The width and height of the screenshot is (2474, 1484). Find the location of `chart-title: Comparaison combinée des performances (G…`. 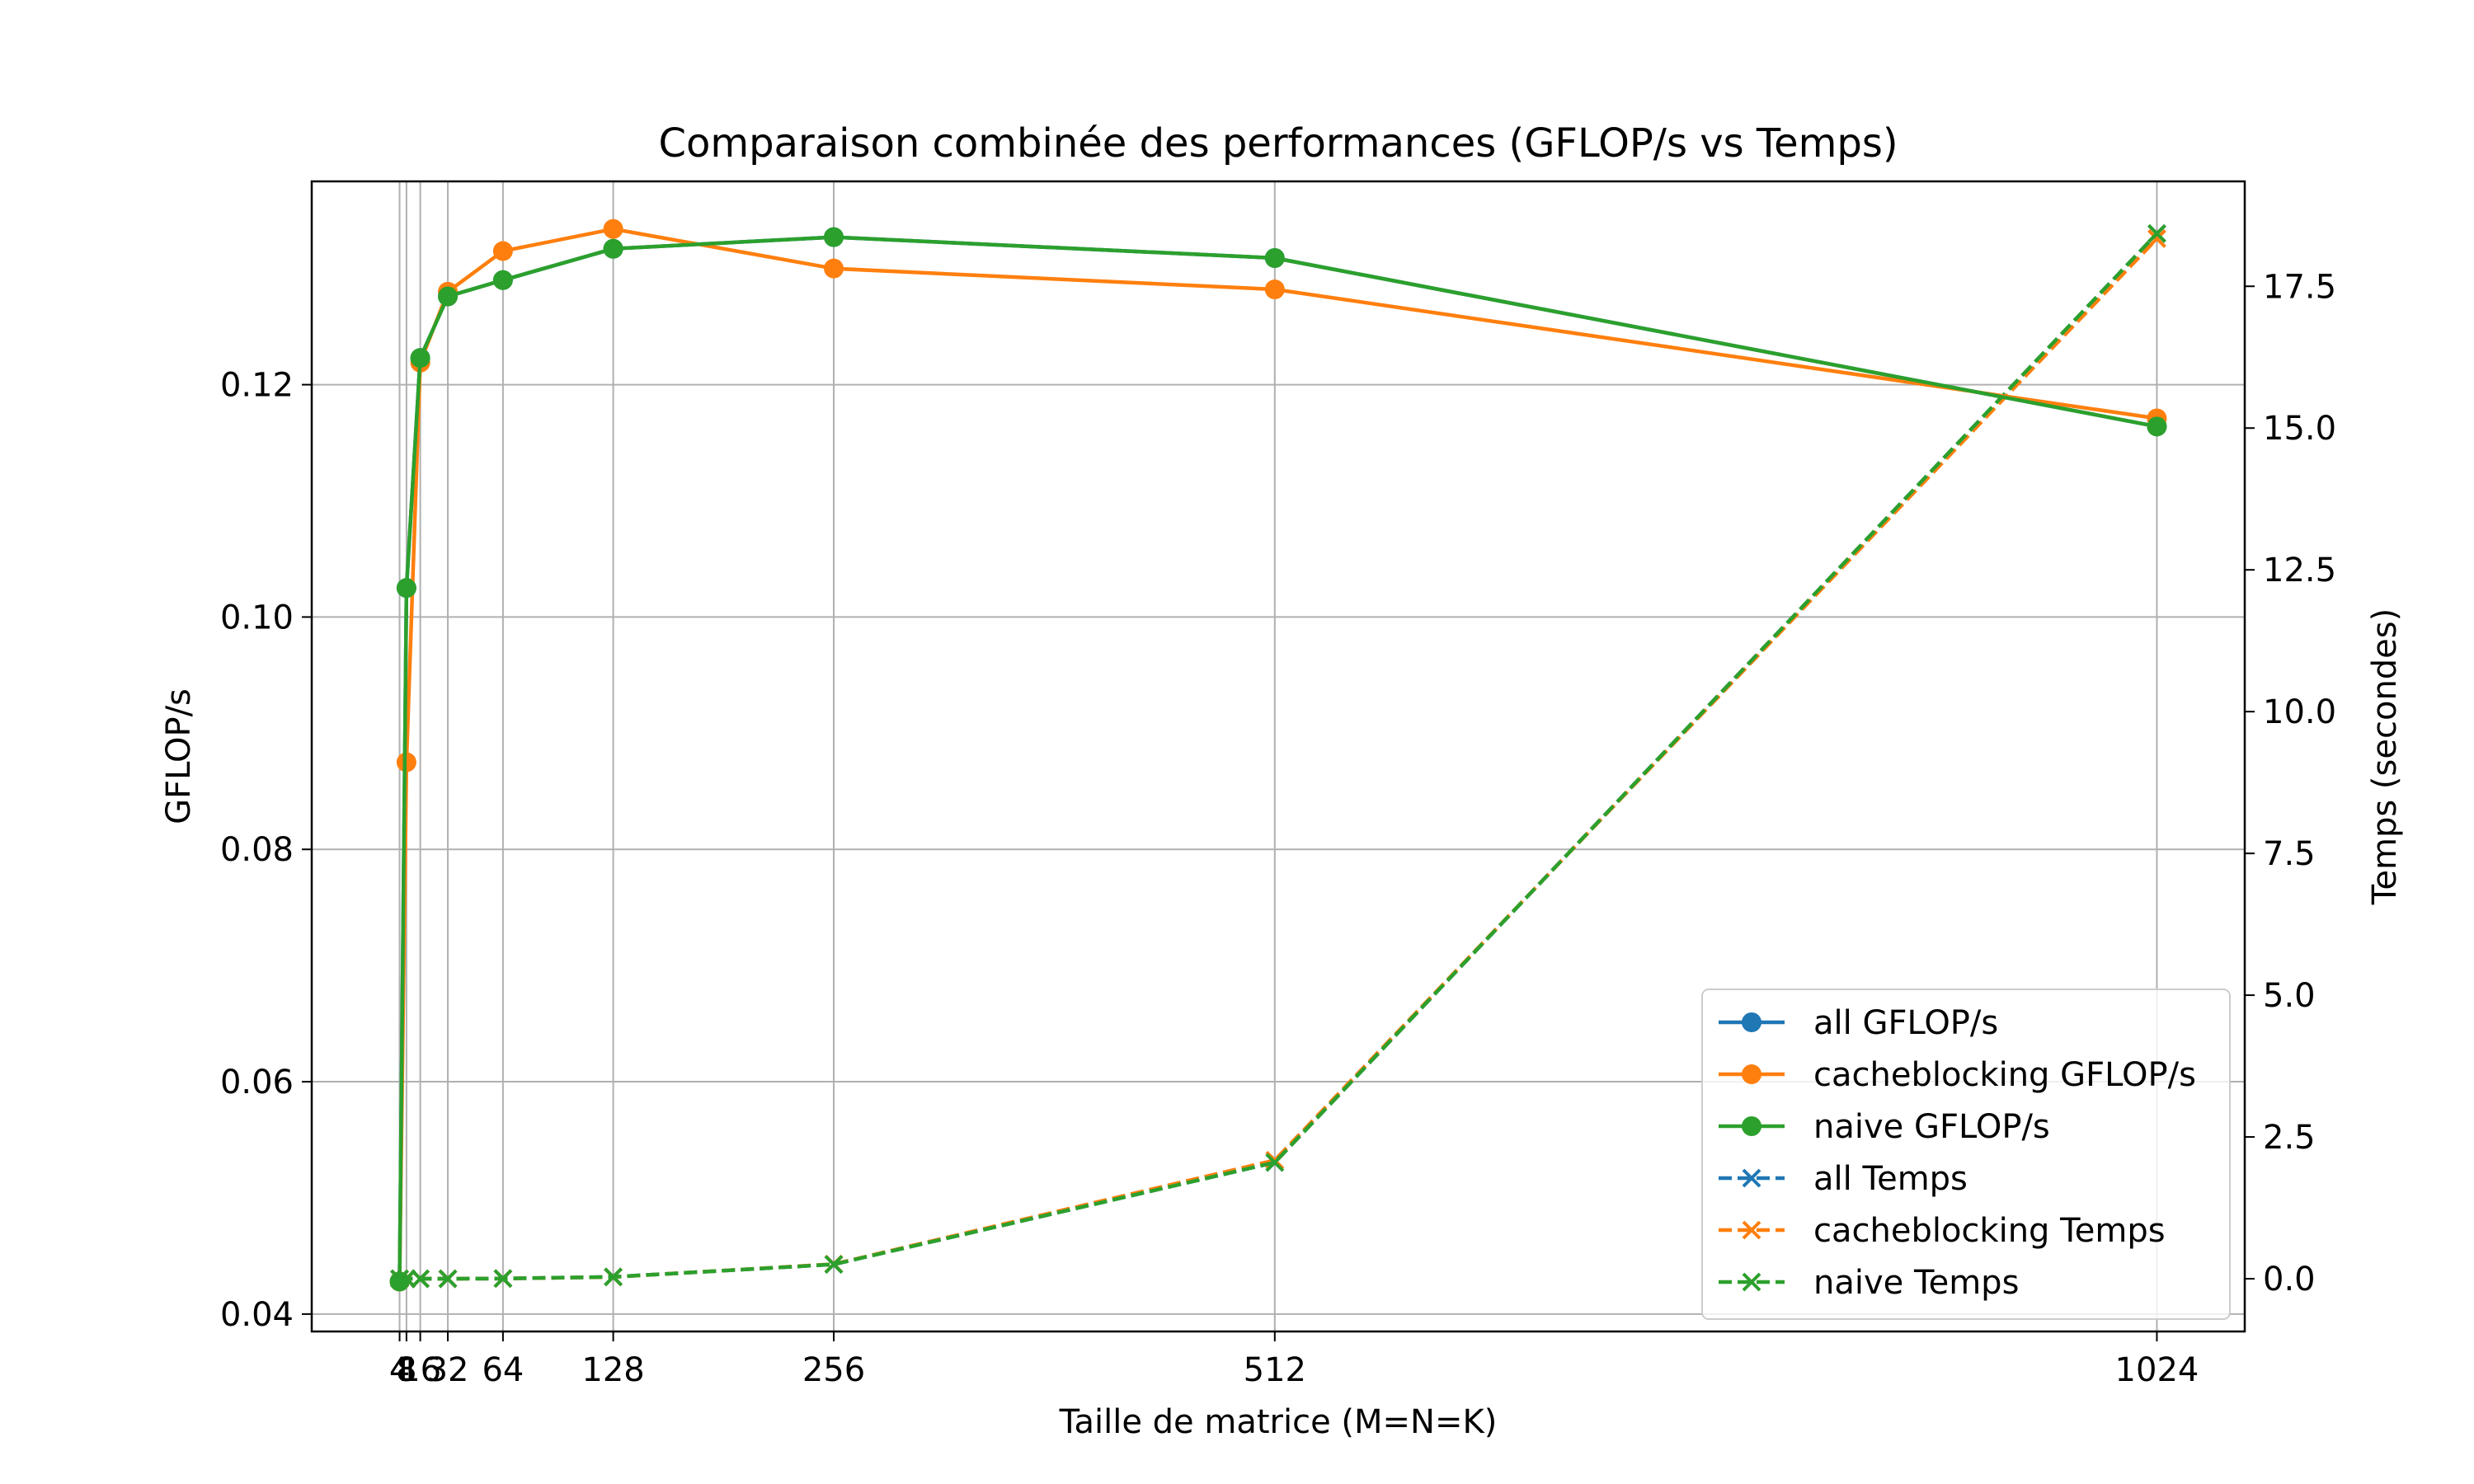

chart-title: Comparaison combinée des performances (G… is located at coordinates (1278, 143).